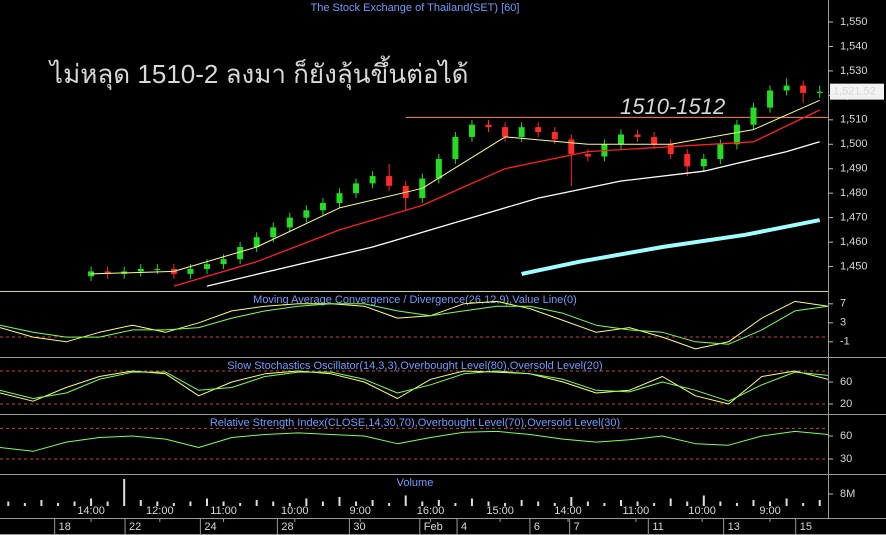  I want to click on y-tick-label: 30, so click(846, 459).